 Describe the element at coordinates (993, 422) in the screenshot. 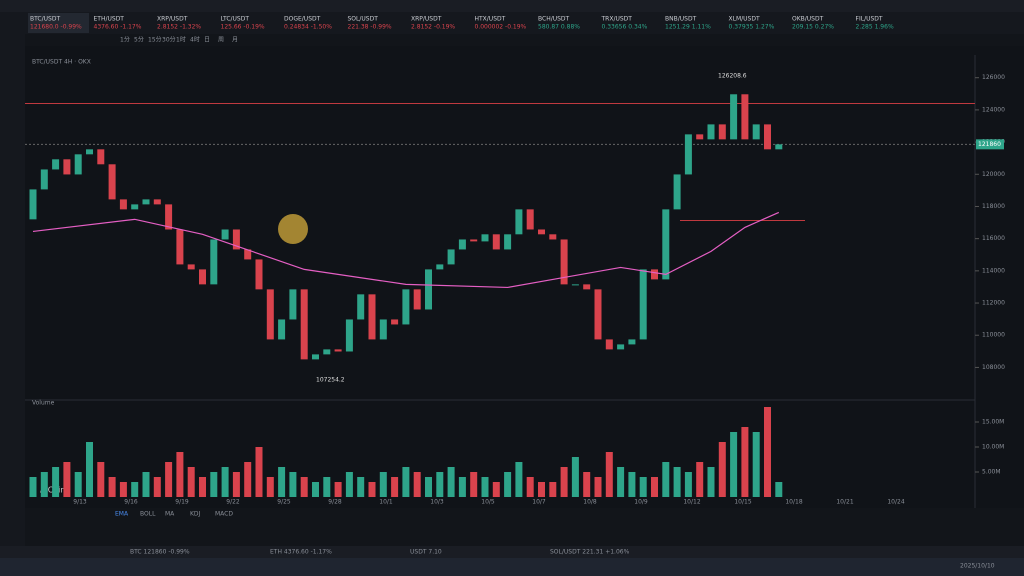

I see `v-tick-label: 15.00M` at that location.